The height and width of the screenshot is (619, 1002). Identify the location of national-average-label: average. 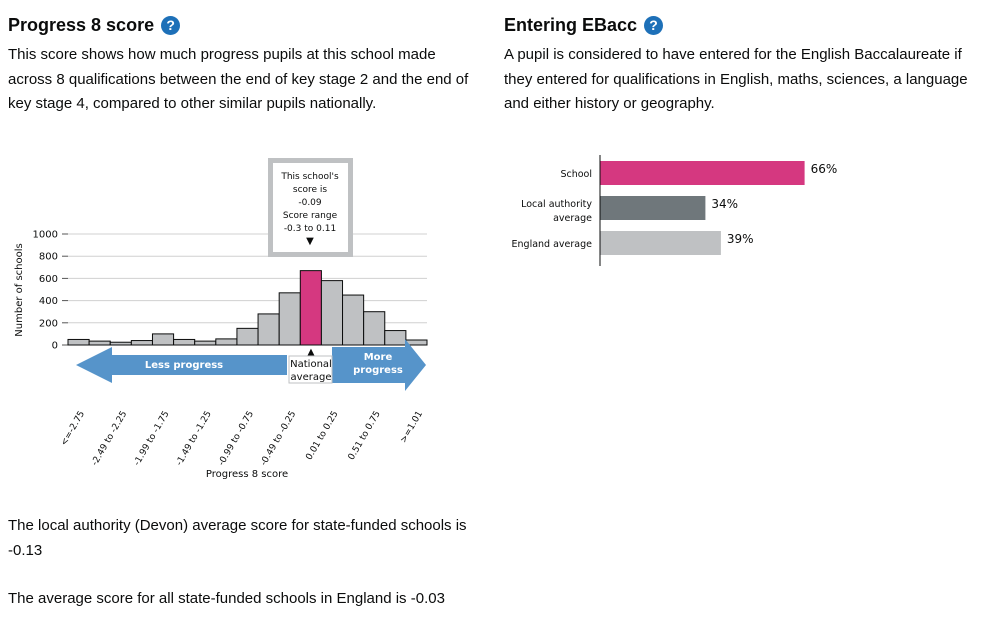
(311, 377).